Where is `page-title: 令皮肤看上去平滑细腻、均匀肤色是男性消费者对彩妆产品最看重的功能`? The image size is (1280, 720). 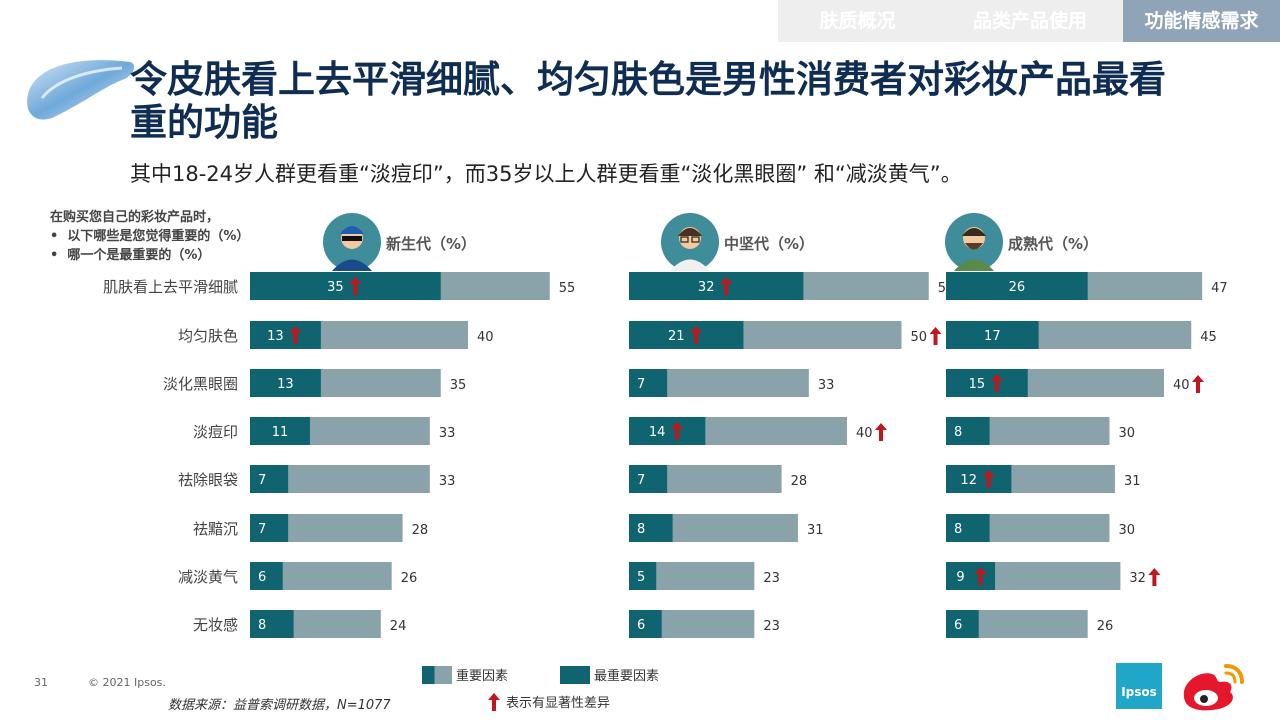
page-title: 令皮肤看上去平滑细腻、均匀肤色是男性消费者对彩妆产品最看重的功能 is located at coordinates (648, 101).